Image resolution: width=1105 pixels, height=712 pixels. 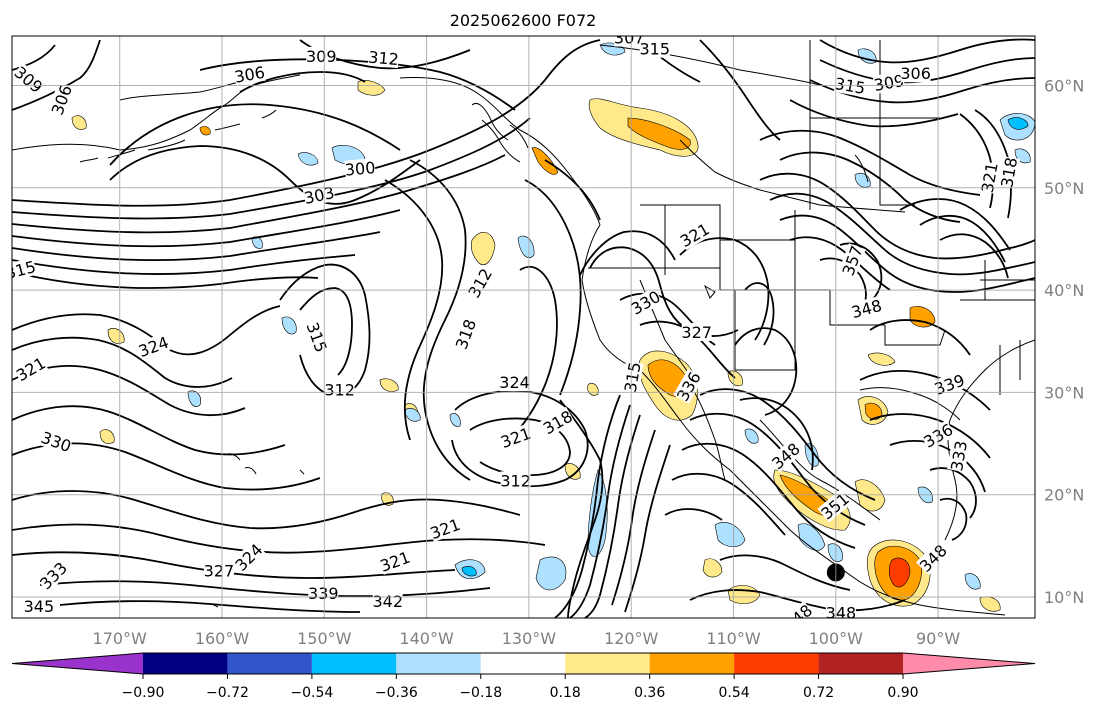 I want to click on longitude-tick-label: 160°W, so click(x=222, y=638).